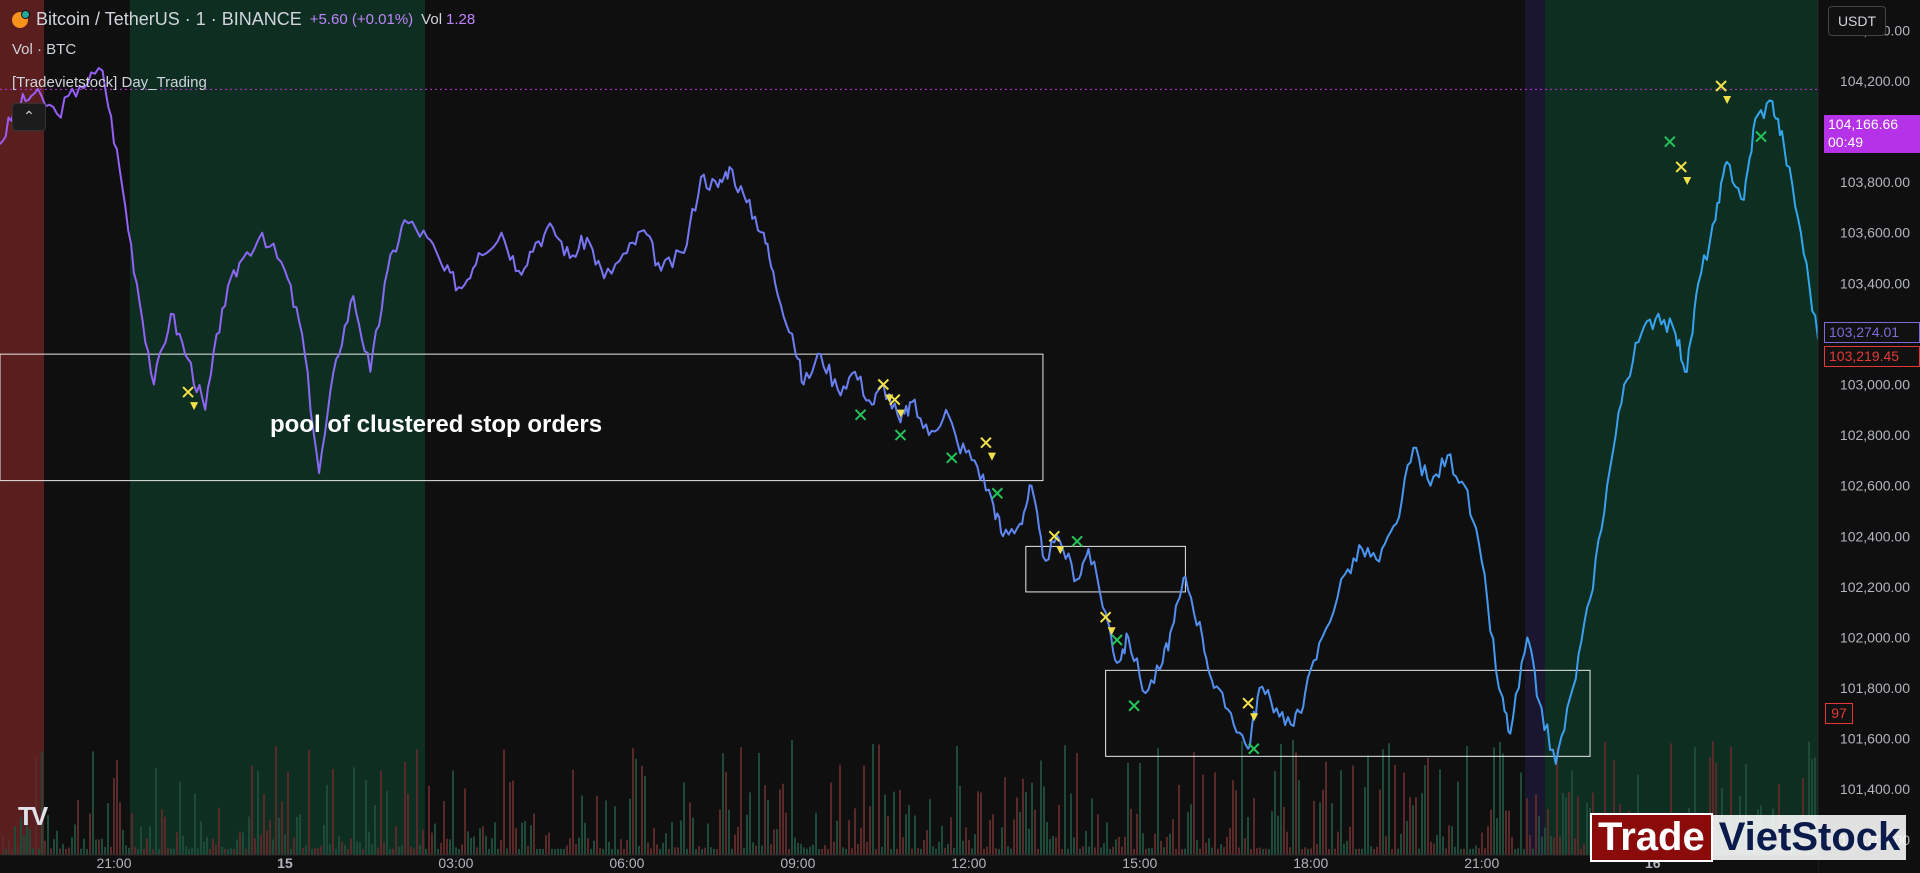  I want to click on chevron-up-icon: ⌃, so click(29, 116).